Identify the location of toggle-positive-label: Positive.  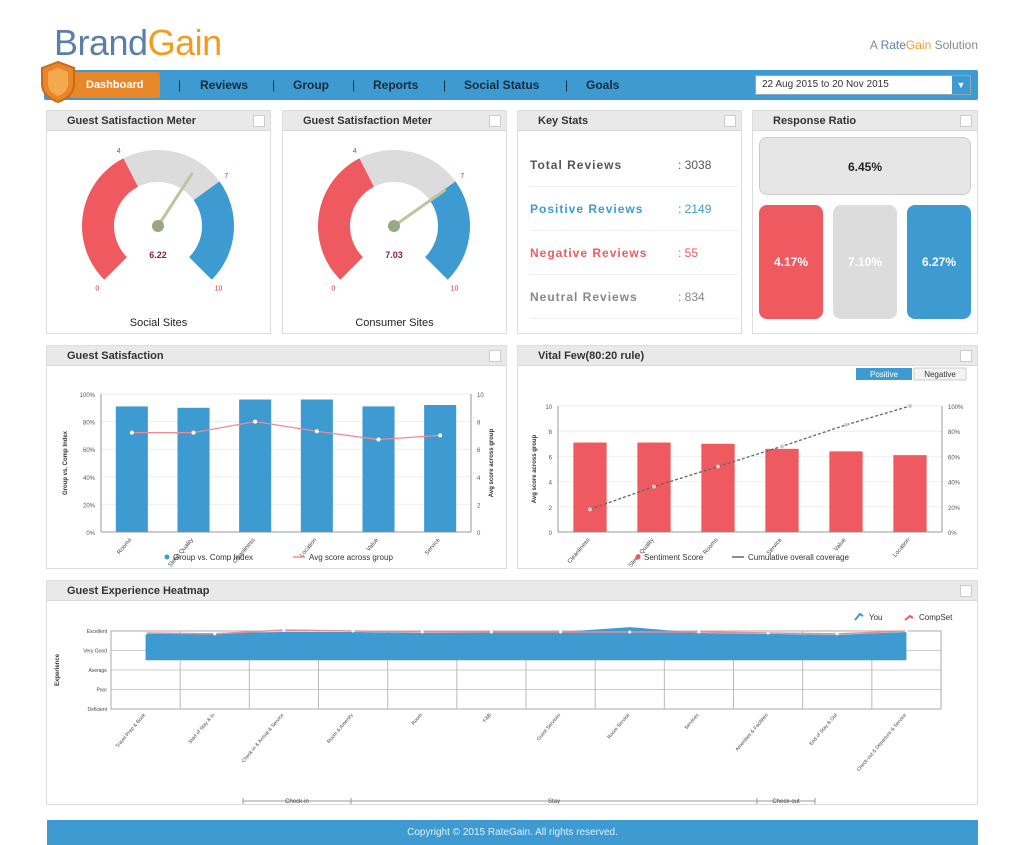
(884, 374).